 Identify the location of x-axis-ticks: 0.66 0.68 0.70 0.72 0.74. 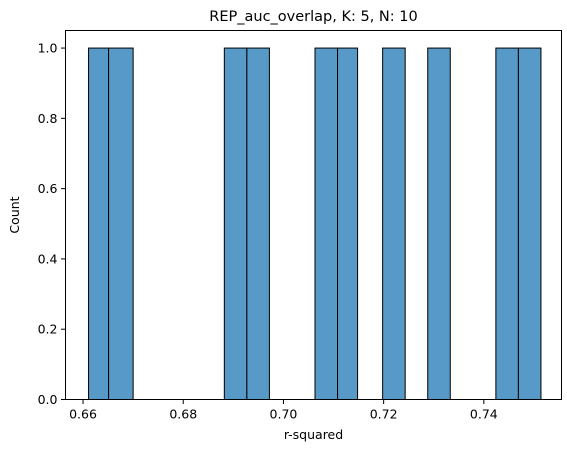
(283, 410).